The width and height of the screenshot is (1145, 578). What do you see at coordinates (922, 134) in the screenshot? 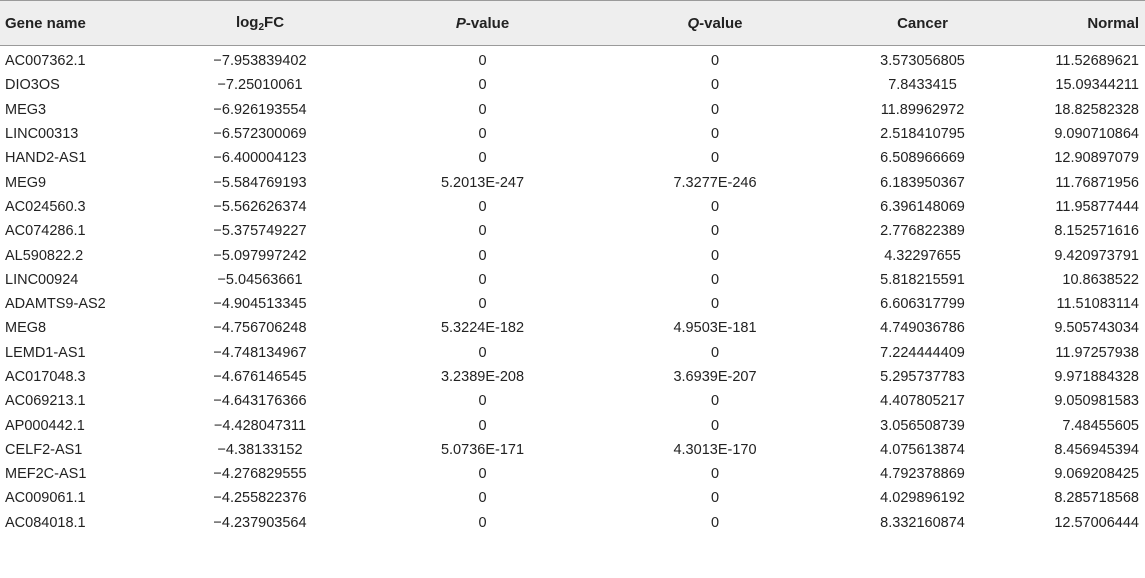
I see `cancer-cell: 2.518410795` at bounding box center [922, 134].